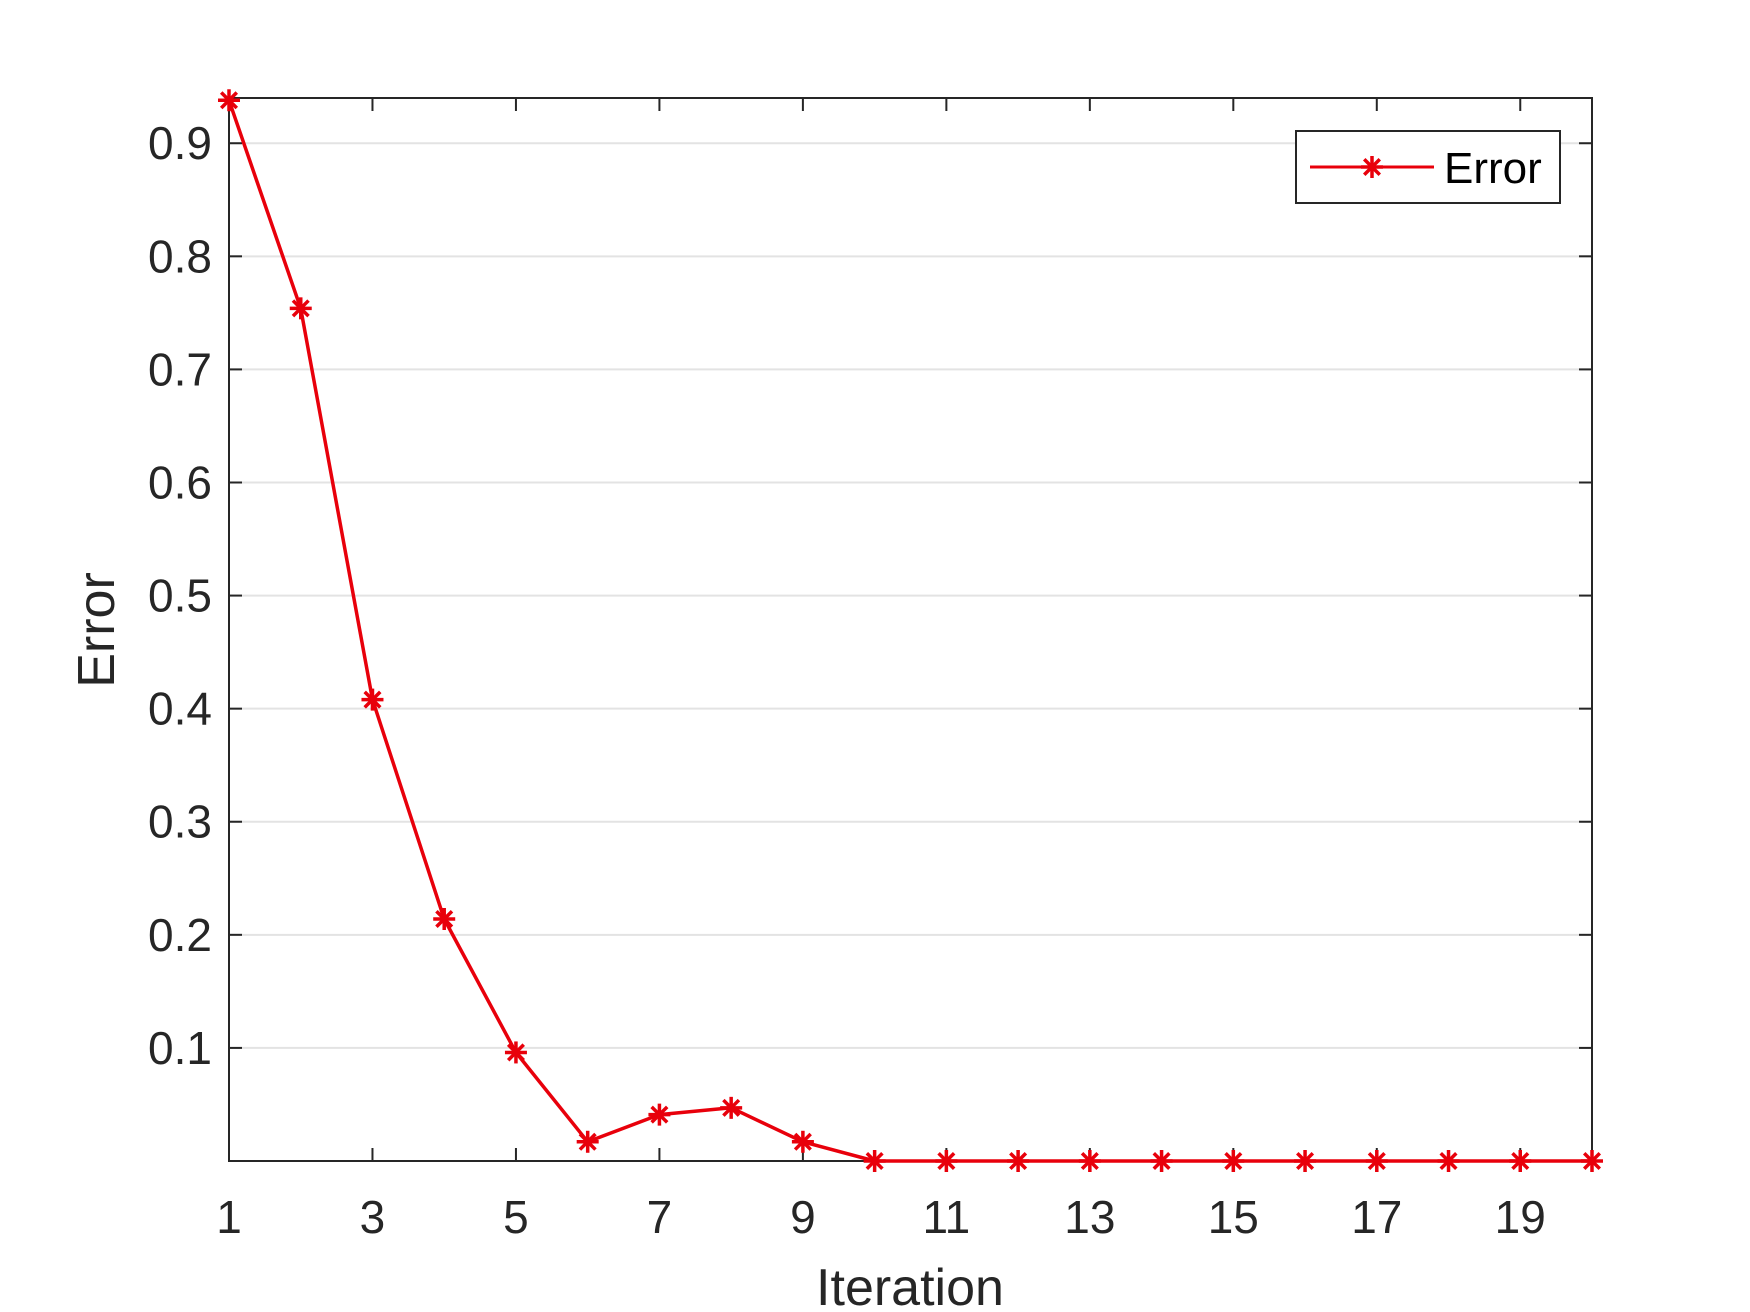 The width and height of the screenshot is (1750, 1312). What do you see at coordinates (1493, 168) in the screenshot?
I see `legend-label: Error` at bounding box center [1493, 168].